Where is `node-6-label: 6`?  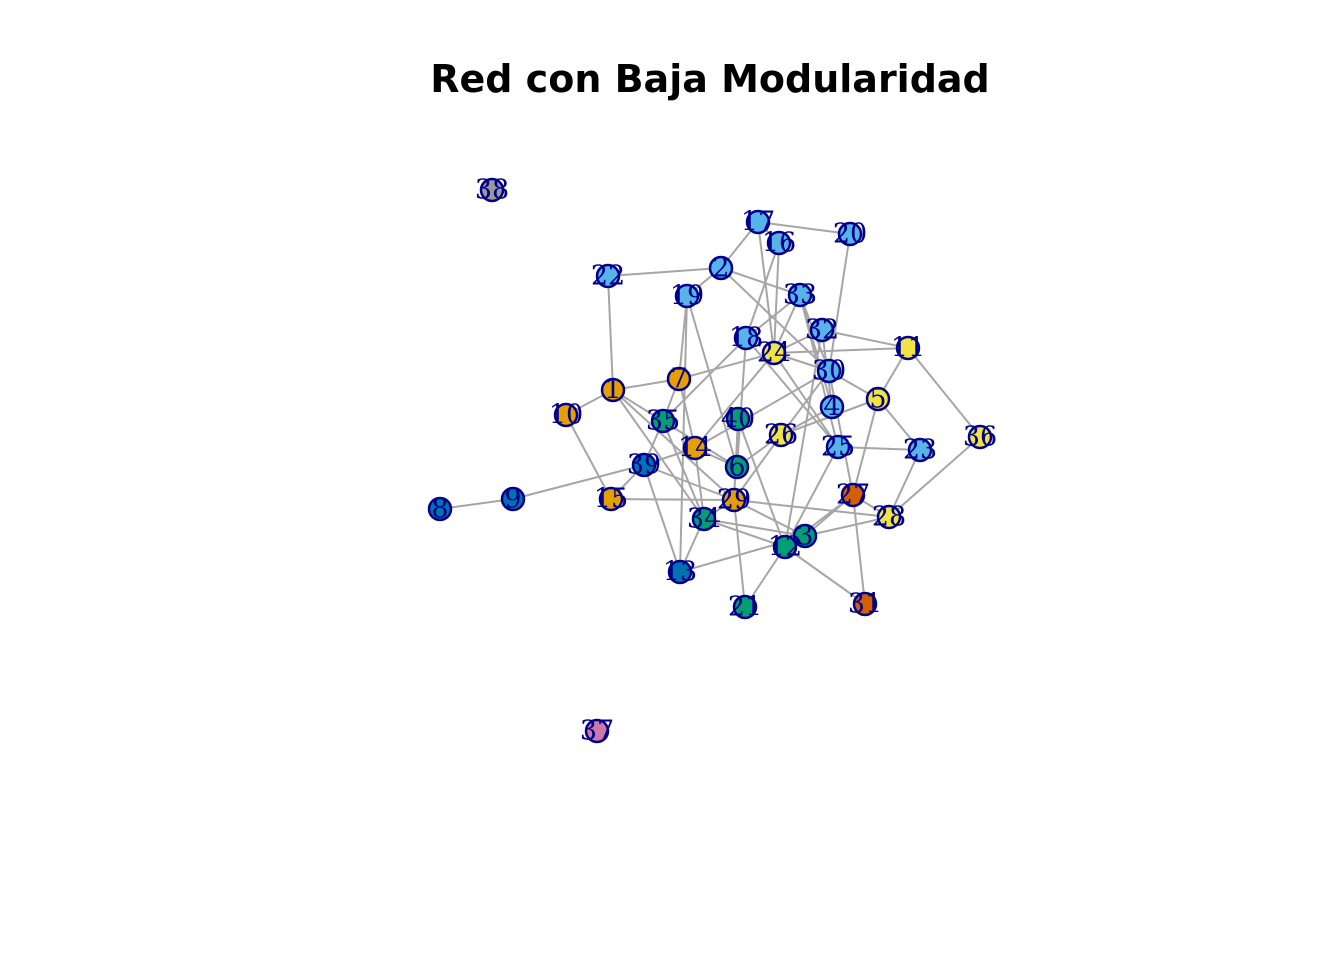 node-6-label: 6 is located at coordinates (736, 467).